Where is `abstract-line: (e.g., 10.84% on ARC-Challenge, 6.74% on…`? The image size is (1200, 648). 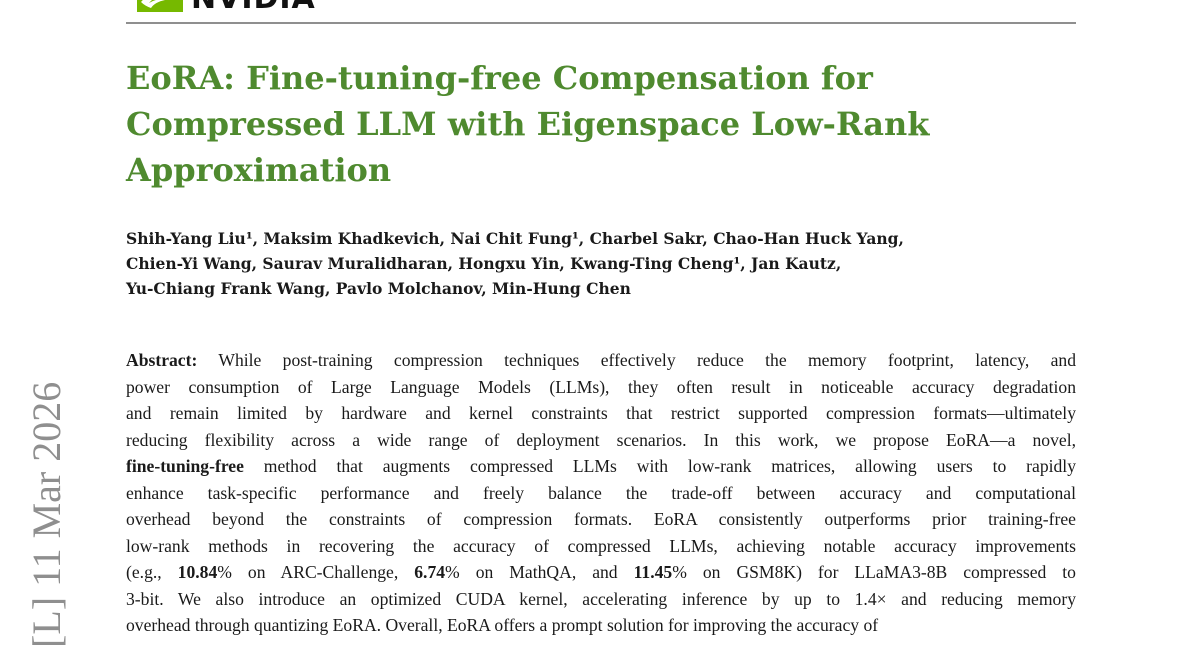 abstract-line: (e.g., 10.84% on ARC-Challenge, 6.74% on… is located at coordinates (601, 572).